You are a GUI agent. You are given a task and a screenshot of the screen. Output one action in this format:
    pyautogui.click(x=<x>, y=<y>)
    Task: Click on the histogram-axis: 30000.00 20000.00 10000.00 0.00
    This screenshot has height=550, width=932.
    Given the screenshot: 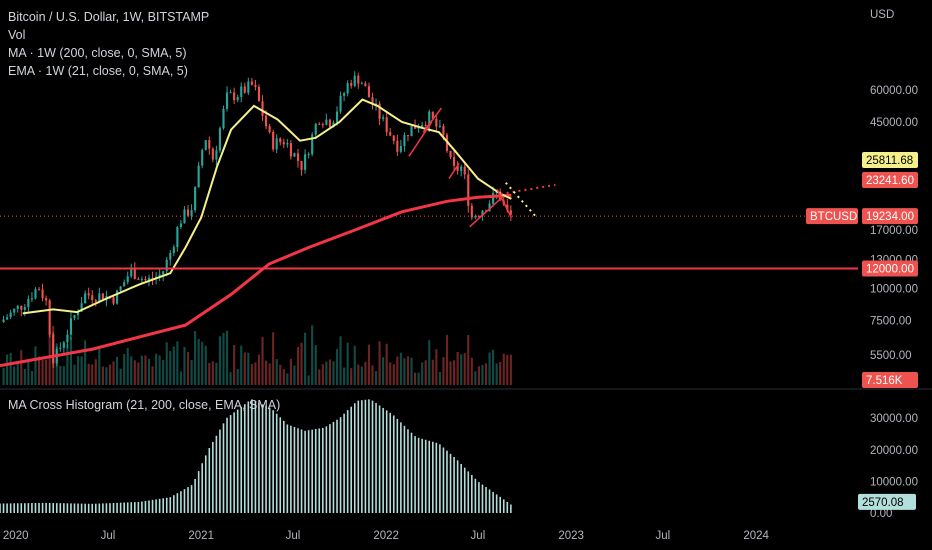 What is the action you would take?
    pyautogui.click(x=894, y=466)
    